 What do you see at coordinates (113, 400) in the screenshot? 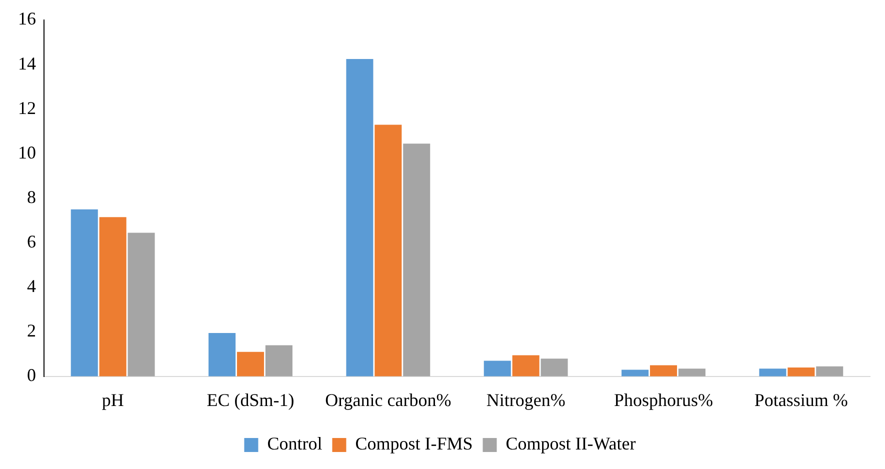
I see `x-tick-label: pH` at bounding box center [113, 400].